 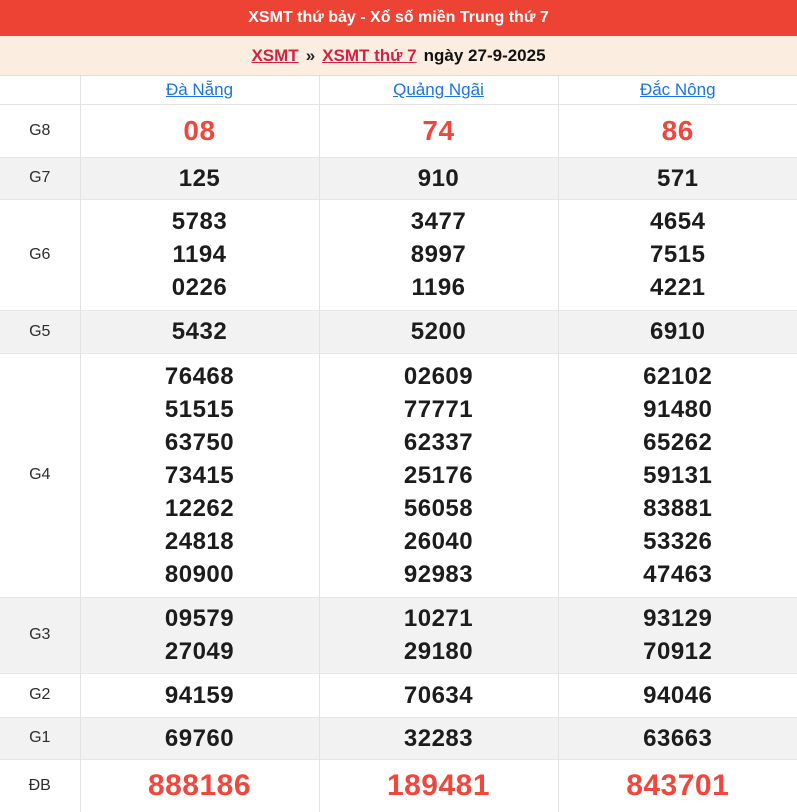 I want to click on prize-number: 59131, so click(x=678, y=475).